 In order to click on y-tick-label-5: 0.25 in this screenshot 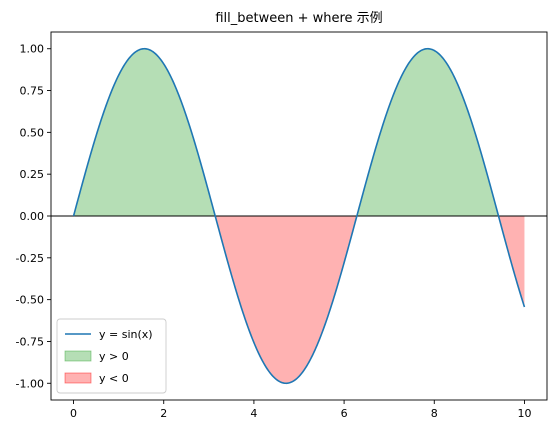, I will do `click(32, 174)`.